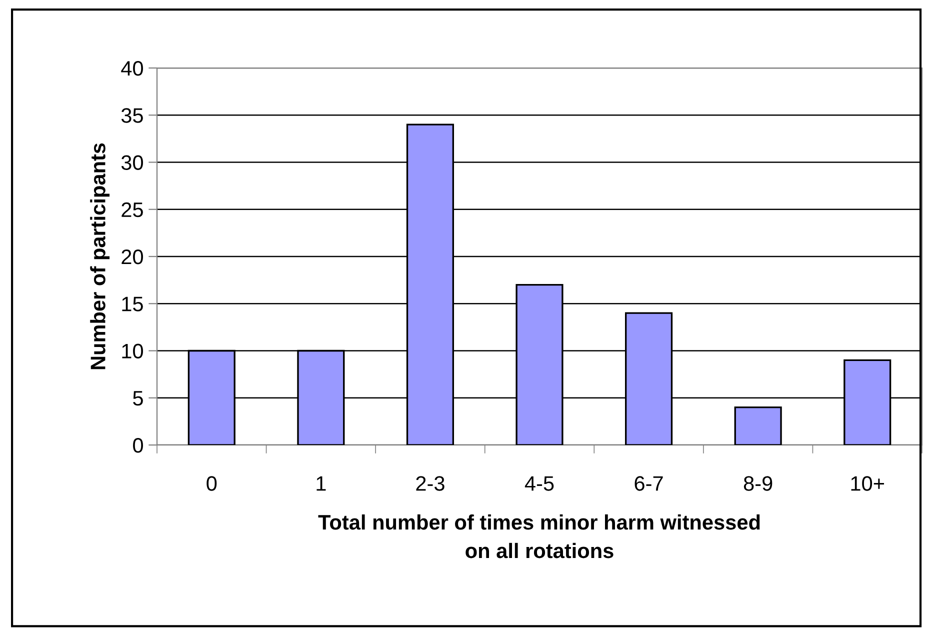 Image resolution: width=927 pixels, height=639 pixels. I want to click on x-tick-label: 2-3, so click(430, 483).